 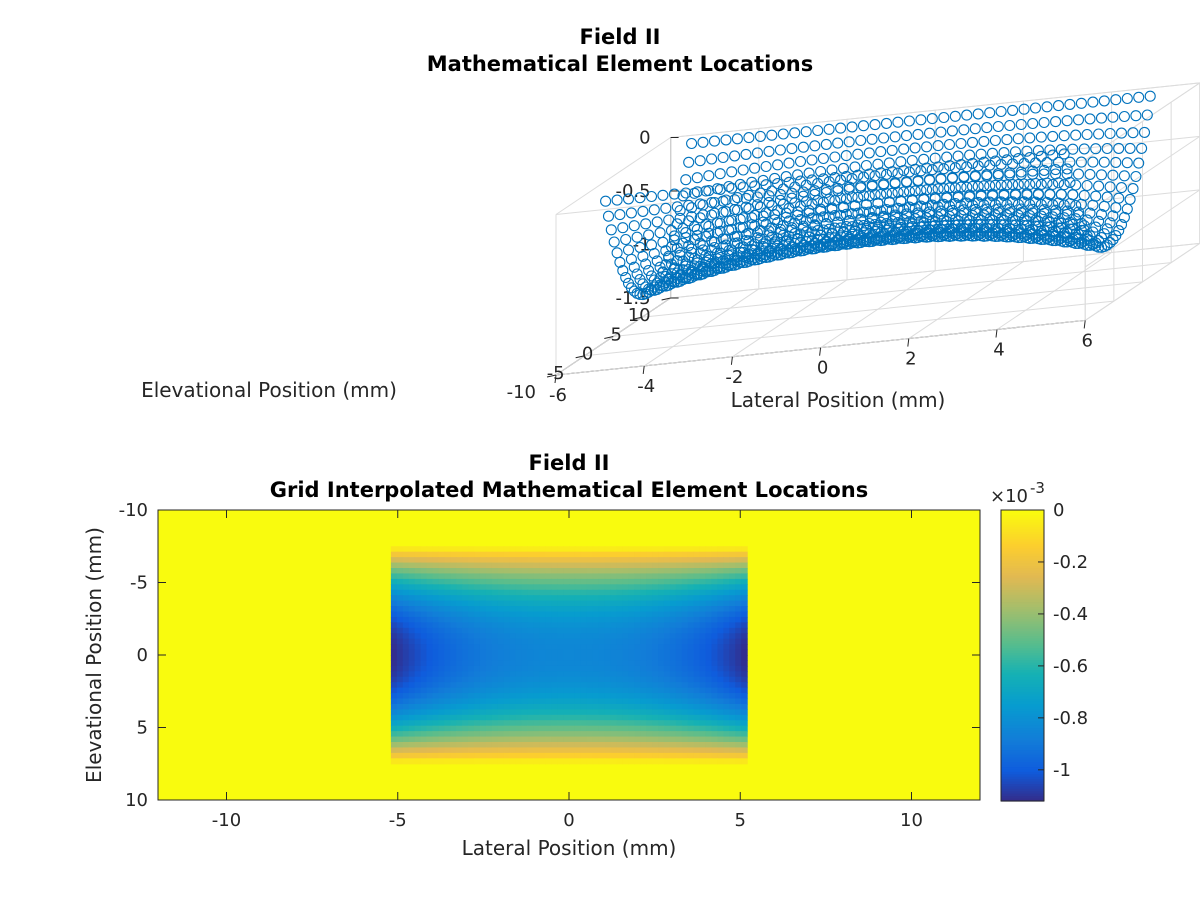 I want to click on colorbar: 0-0.2-0.4-0.6-0.8-1 ×10 -3, so click(x=1039, y=640).